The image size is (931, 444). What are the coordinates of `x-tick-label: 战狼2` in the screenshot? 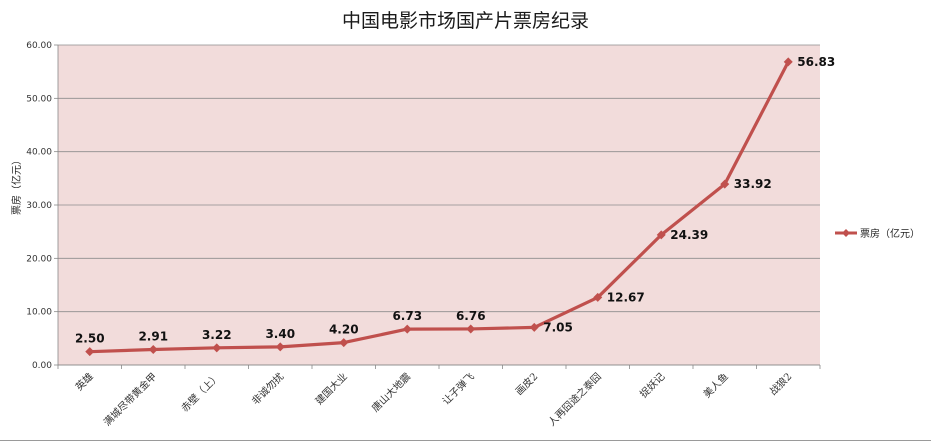 It's located at (781, 384).